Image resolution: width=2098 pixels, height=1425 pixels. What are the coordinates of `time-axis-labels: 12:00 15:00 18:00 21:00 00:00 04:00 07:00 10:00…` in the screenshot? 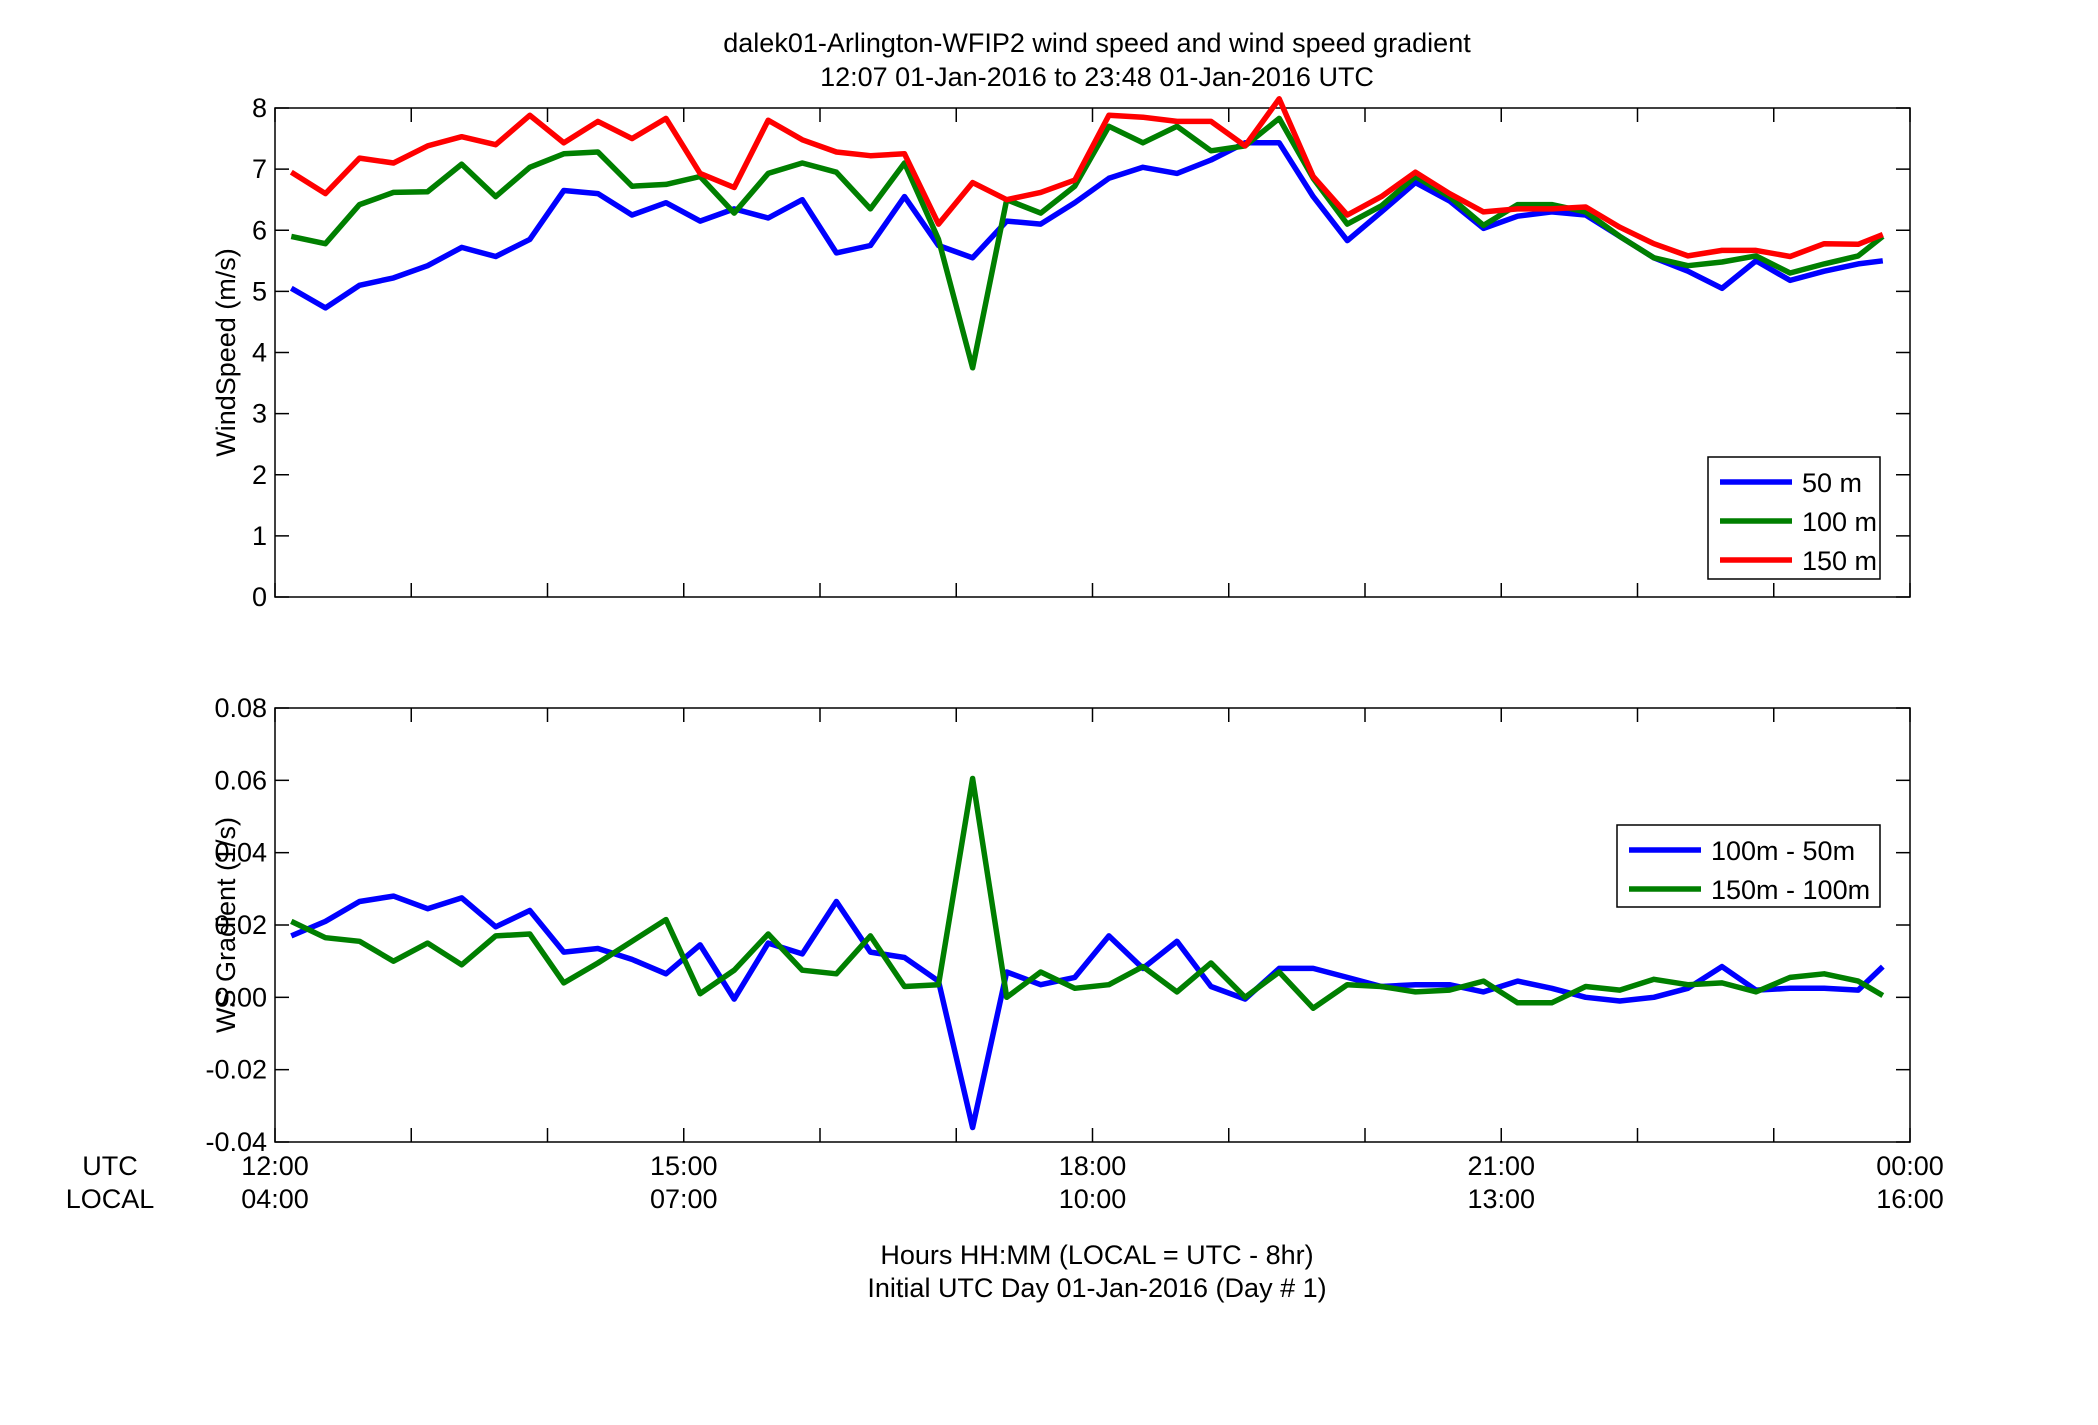 It's located at (1092, 1182).